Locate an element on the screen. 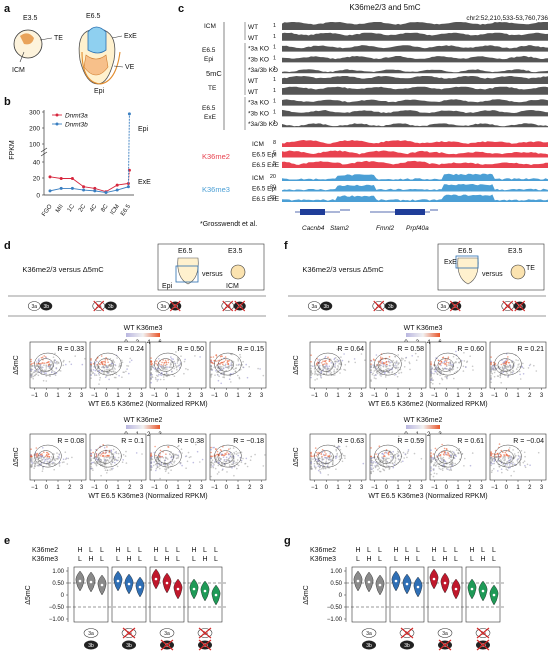  panel-e-k36me3-level-2-2: L is located at coordinates (178, 559).